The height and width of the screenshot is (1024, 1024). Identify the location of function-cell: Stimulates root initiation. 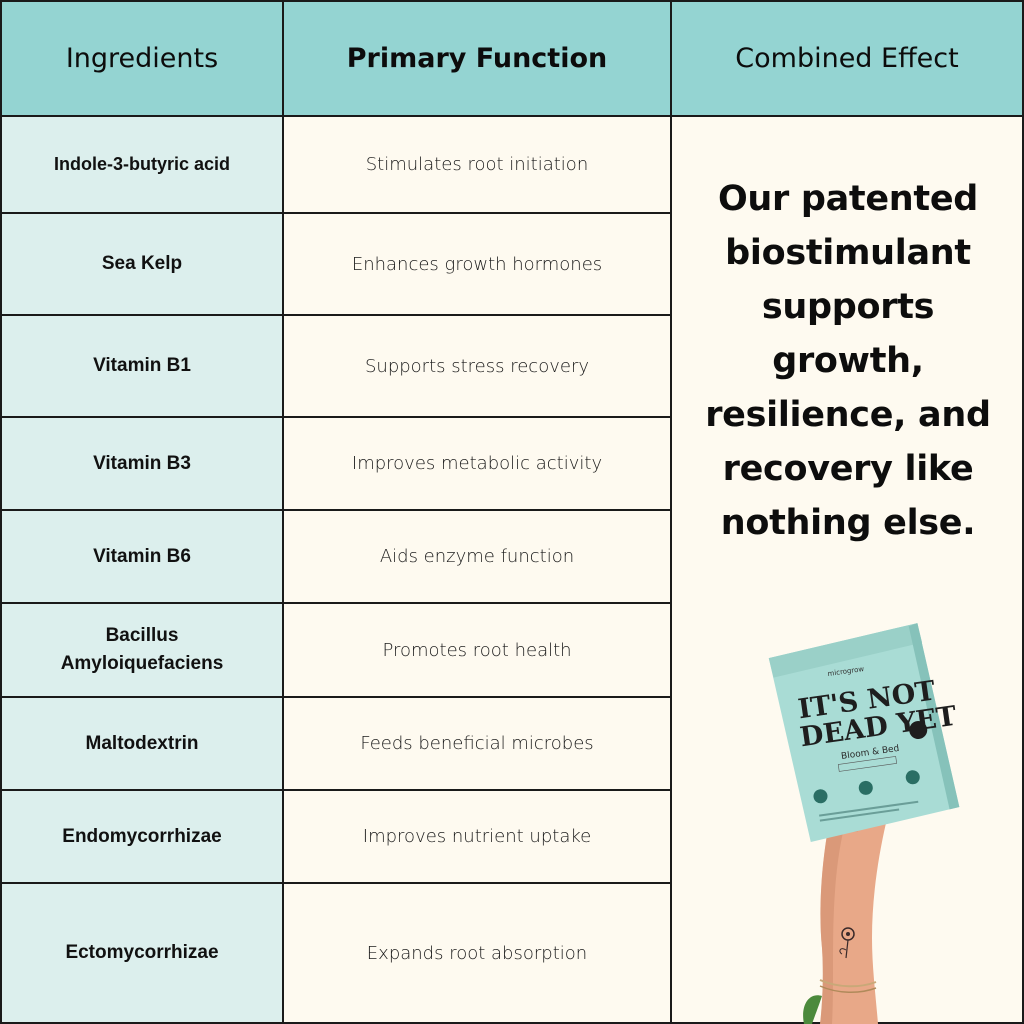
(477, 164).